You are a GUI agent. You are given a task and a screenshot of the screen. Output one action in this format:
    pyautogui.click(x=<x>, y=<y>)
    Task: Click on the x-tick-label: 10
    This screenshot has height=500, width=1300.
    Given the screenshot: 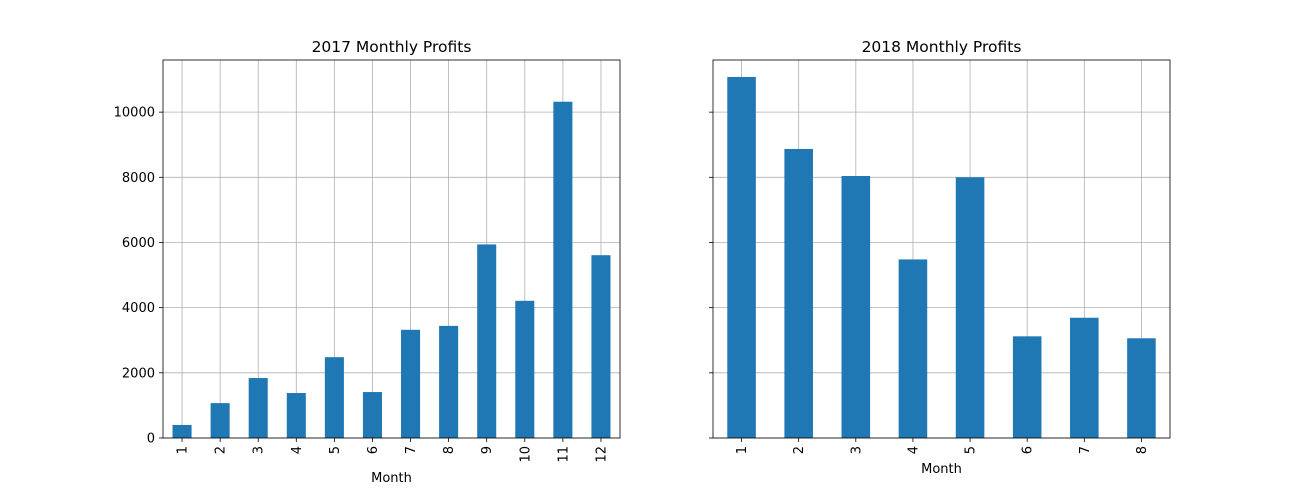 What is the action you would take?
    pyautogui.click(x=525, y=454)
    